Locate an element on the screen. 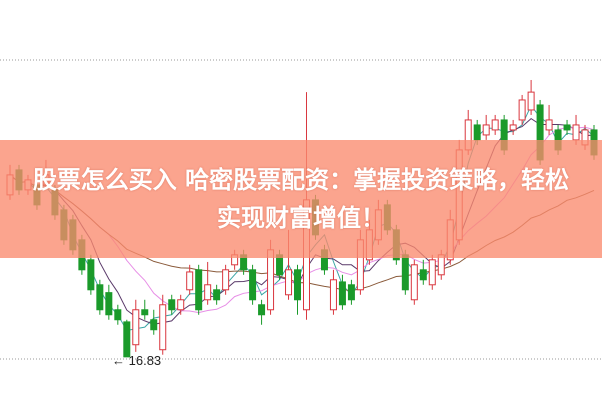 This screenshot has width=602, height=401. title-line-1: 股票怎么买入 哈密股票配资：掌握投资策略，轻松 is located at coordinates (301, 180).